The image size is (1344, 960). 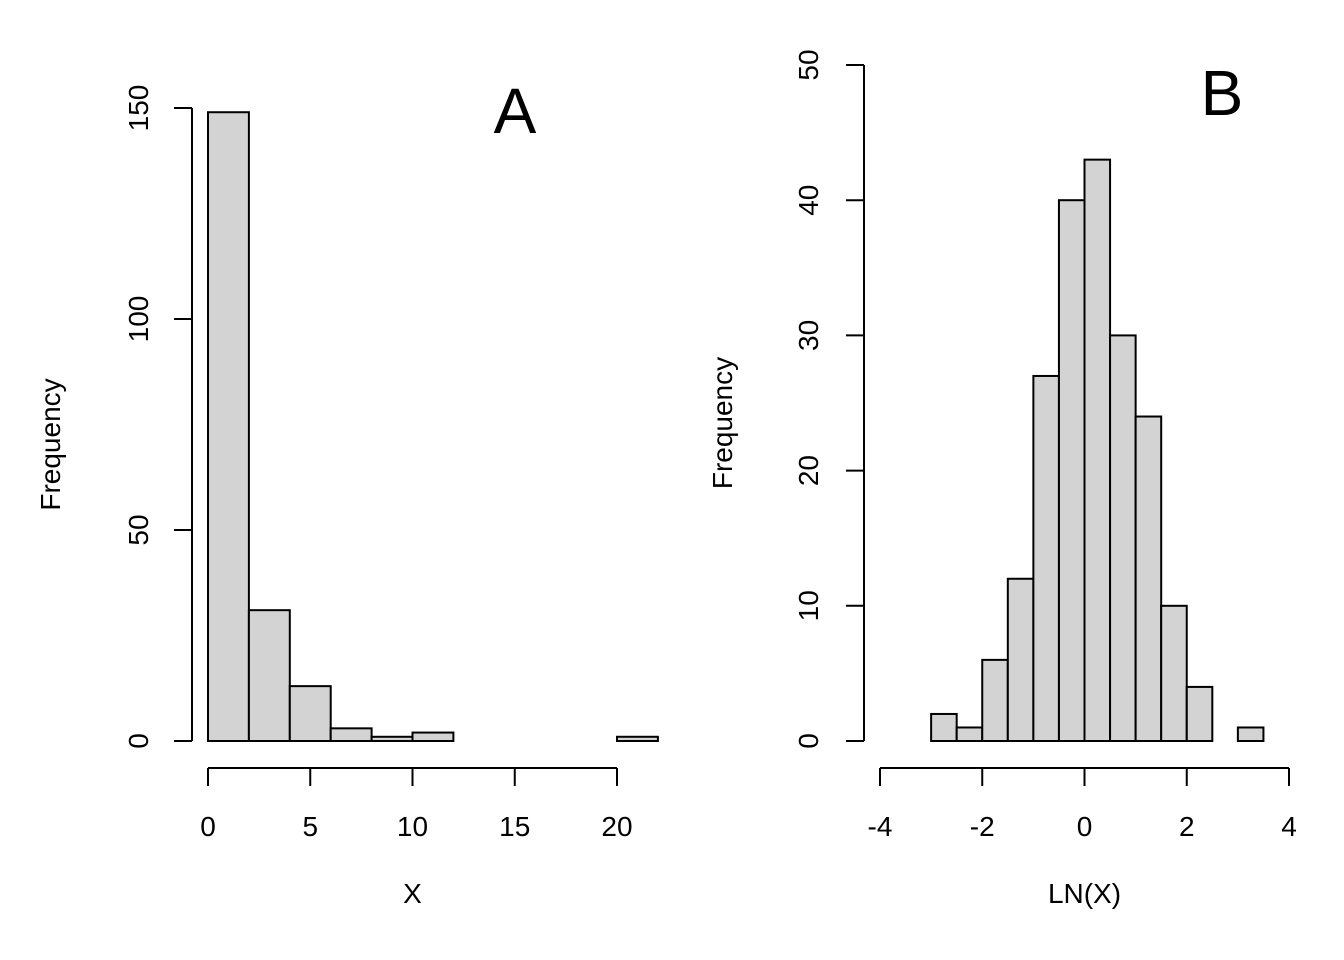 I want to click on x-tick-label: 2, so click(x=1187, y=826).